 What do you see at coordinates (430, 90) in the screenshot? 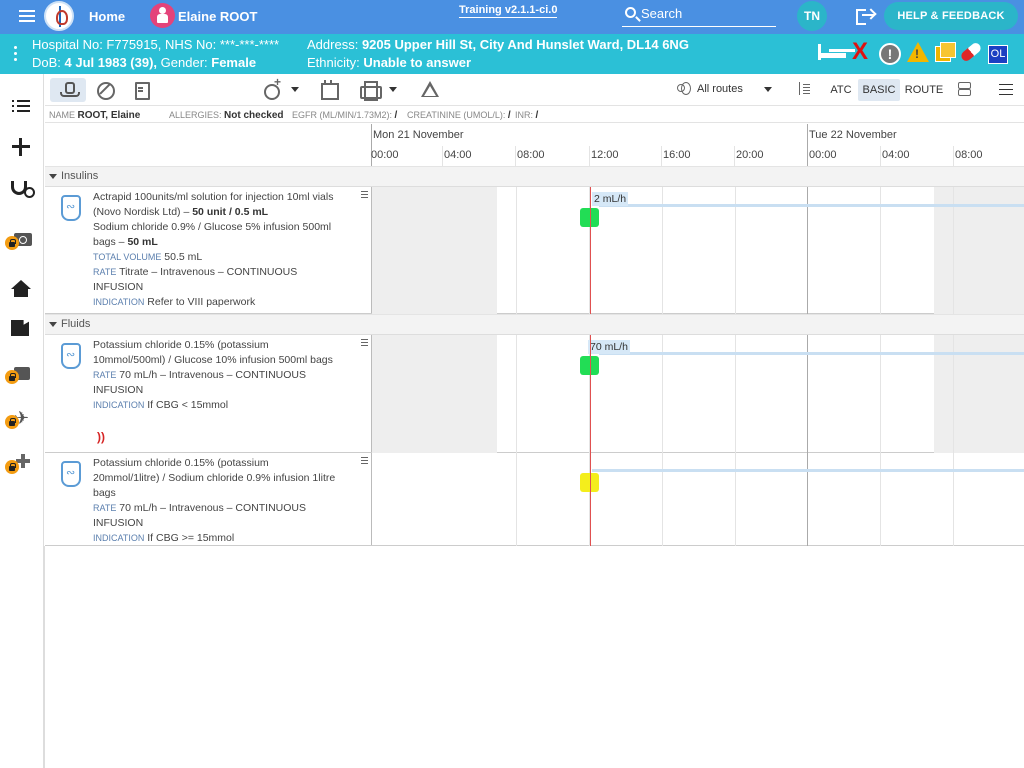
I see `warning-outline-icon` at bounding box center [430, 90].